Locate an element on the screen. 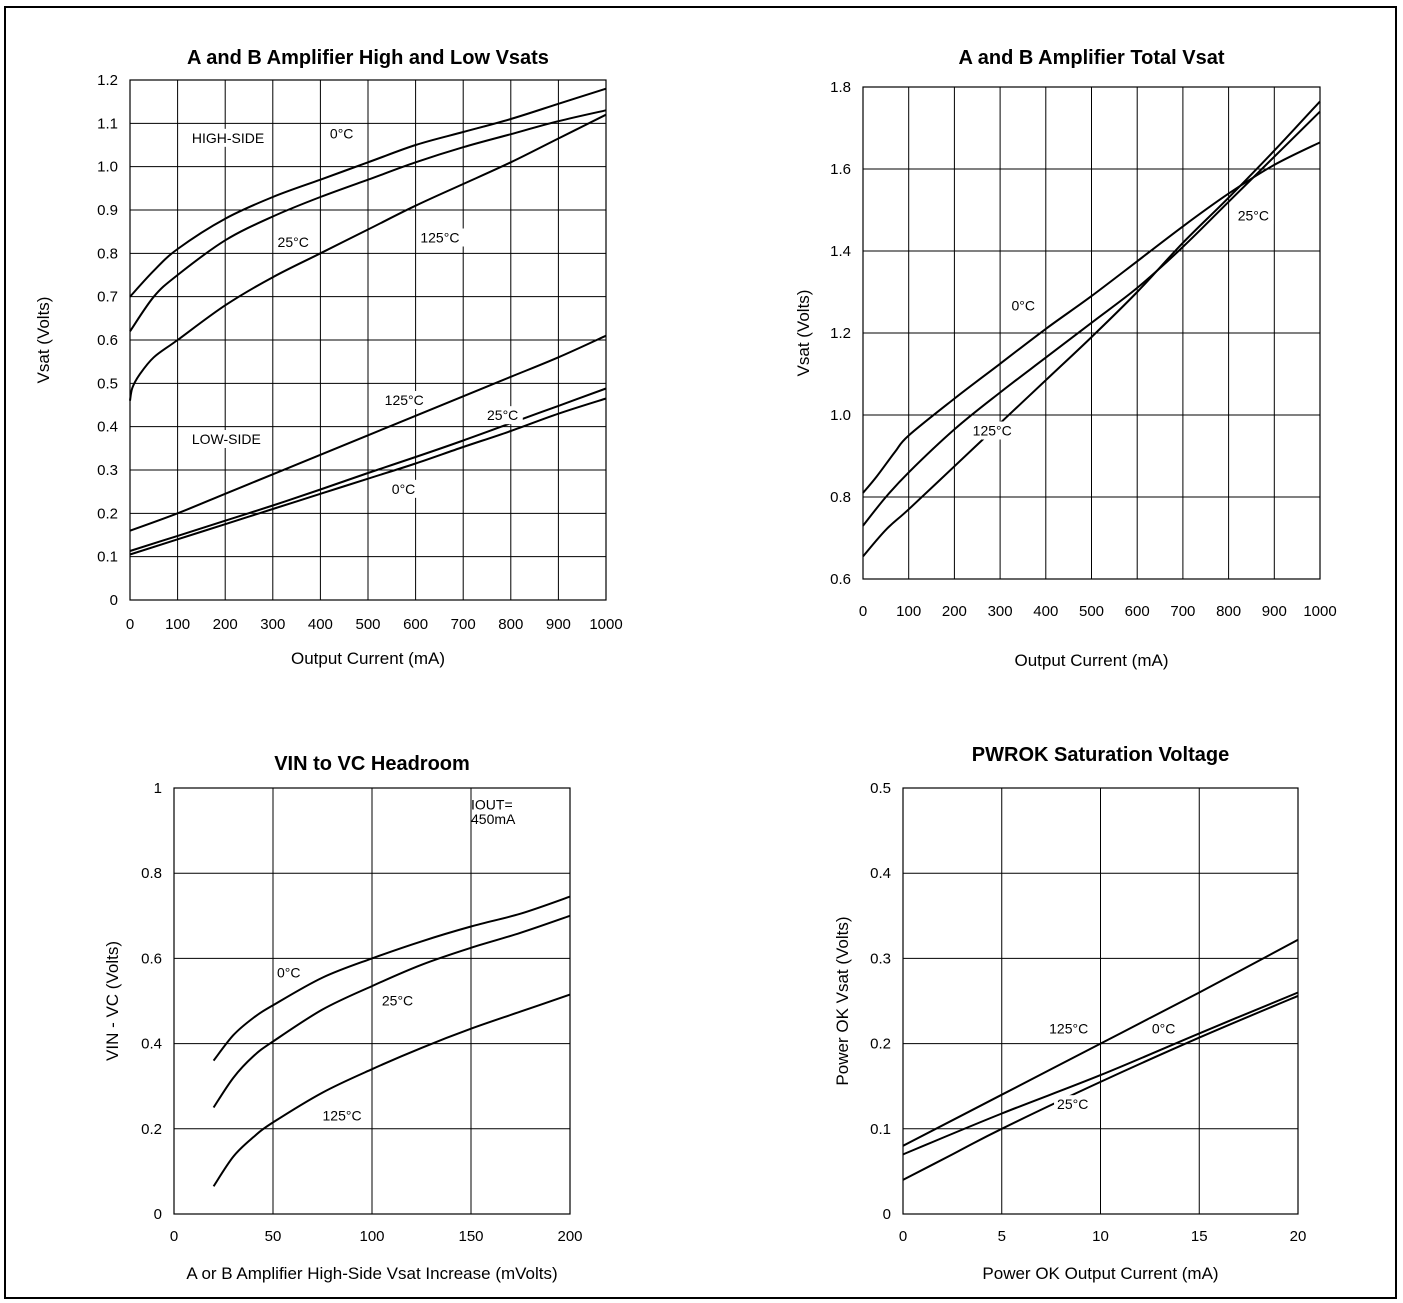 This screenshot has height=1303, width=1403. chart-4-x-tick-label: 5 is located at coordinates (1002, 1236).